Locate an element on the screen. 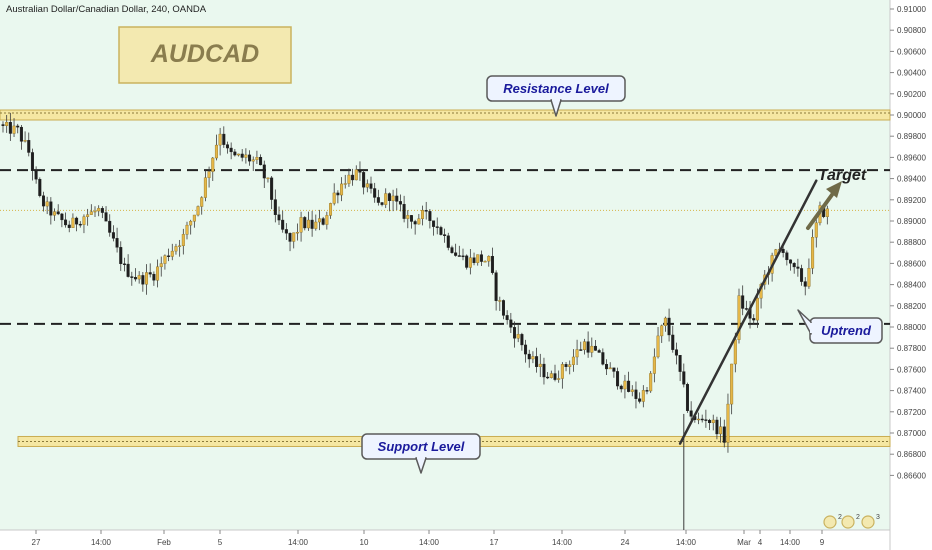 The width and height of the screenshot is (932, 550). corner-badges: 2 2 3 is located at coordinates (851, 521).